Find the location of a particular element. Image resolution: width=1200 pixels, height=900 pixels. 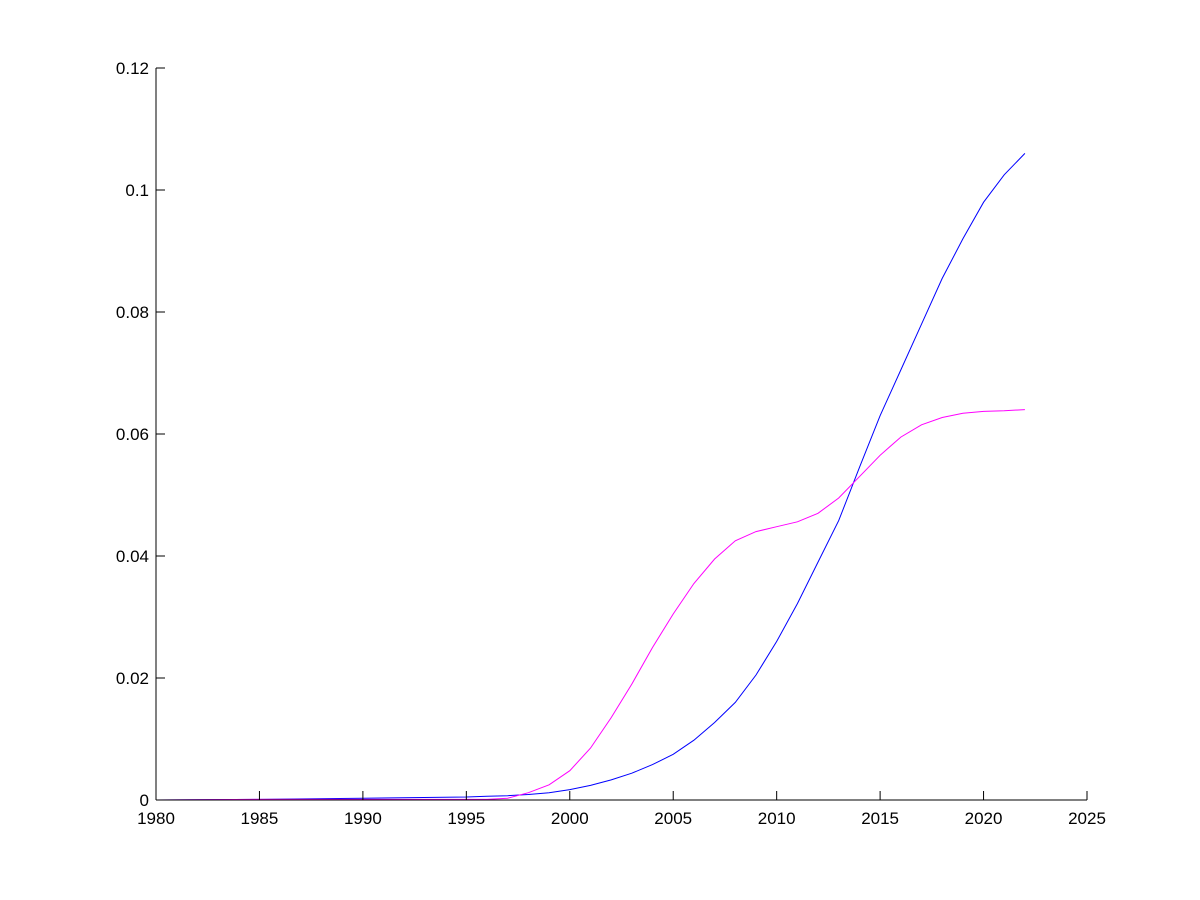

y-tick-label: 0 is located at coordinates (144, 800).